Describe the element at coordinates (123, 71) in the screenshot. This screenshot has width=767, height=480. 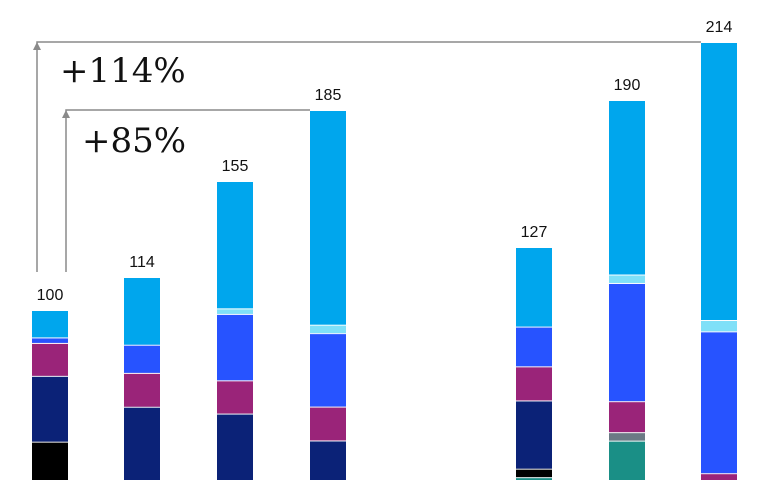
I see `growth-label-0: +114%` at that location.